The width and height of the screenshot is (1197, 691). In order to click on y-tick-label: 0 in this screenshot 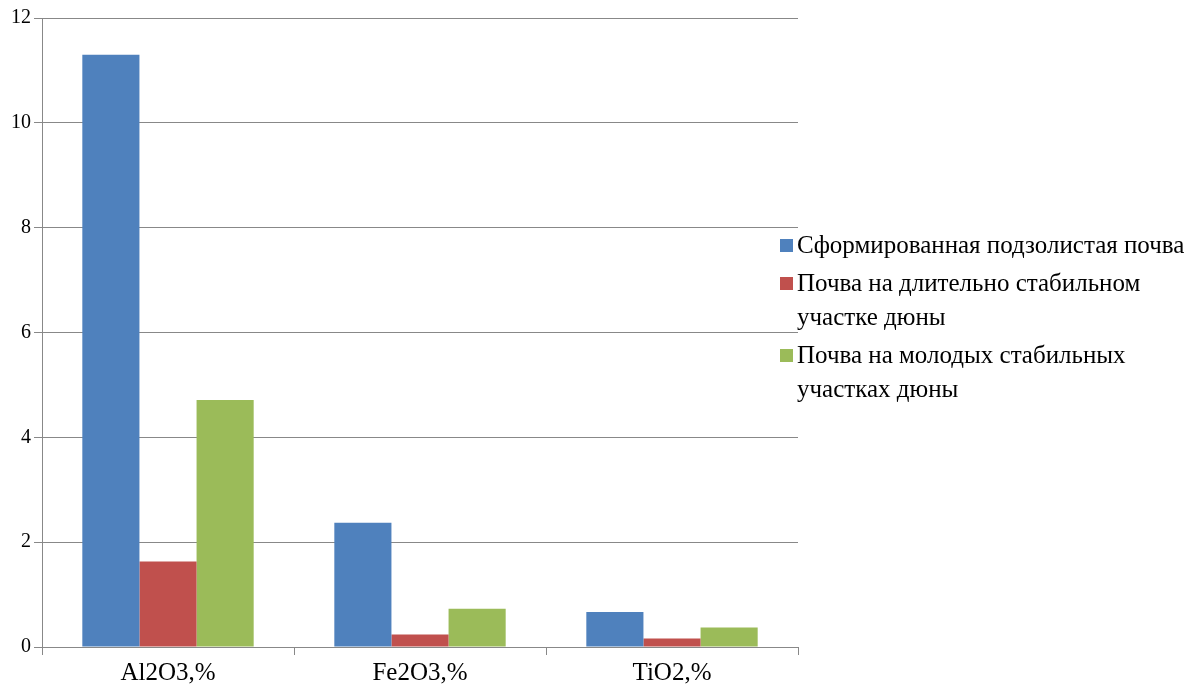, I will do `click(26, 645)`.